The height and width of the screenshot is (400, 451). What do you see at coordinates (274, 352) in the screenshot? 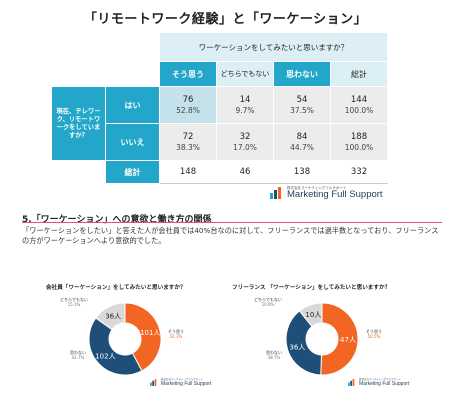
I see `pie2-label-name: 思わない` at bounding box center [274, 352].